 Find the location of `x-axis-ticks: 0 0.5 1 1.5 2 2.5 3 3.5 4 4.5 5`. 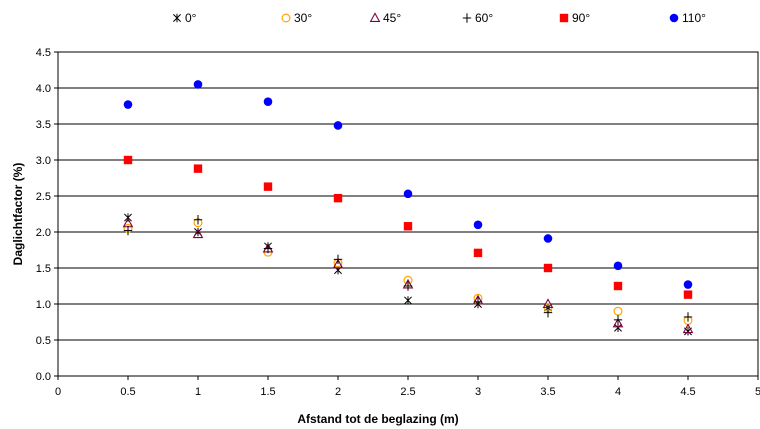

x-axis-ticks: 0 0.5 1 1.5 2 2.5 3 3.5 4 4.5 5 is located at coordinates (407, 387).